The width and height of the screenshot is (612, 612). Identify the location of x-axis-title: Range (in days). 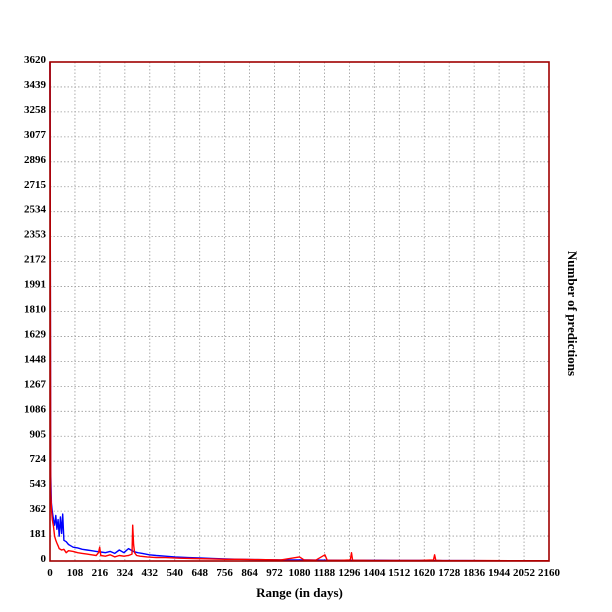
(299, 592).